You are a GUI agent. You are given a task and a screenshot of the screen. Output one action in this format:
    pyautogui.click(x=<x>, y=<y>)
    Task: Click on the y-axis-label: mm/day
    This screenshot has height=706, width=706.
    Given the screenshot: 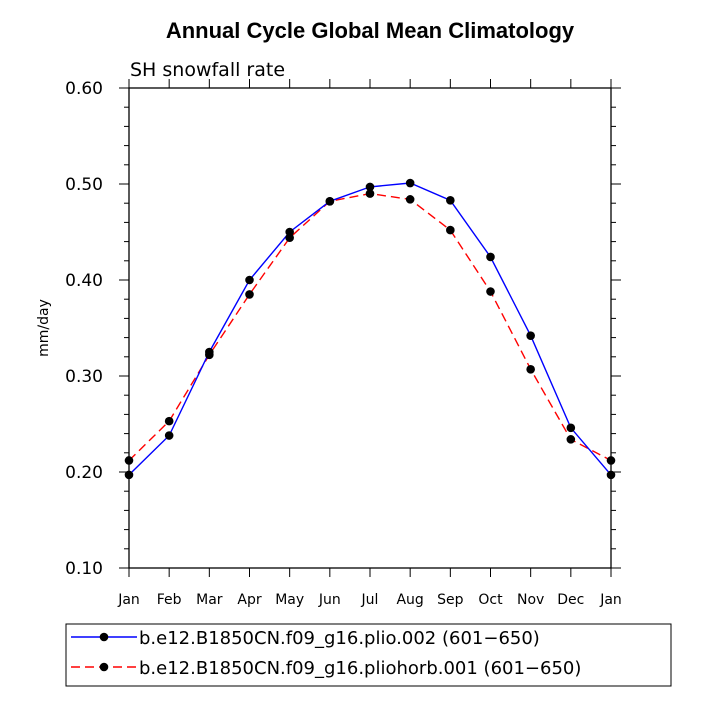 What is the action you would take?
    pyautogui.click(x=44, y=328)
    